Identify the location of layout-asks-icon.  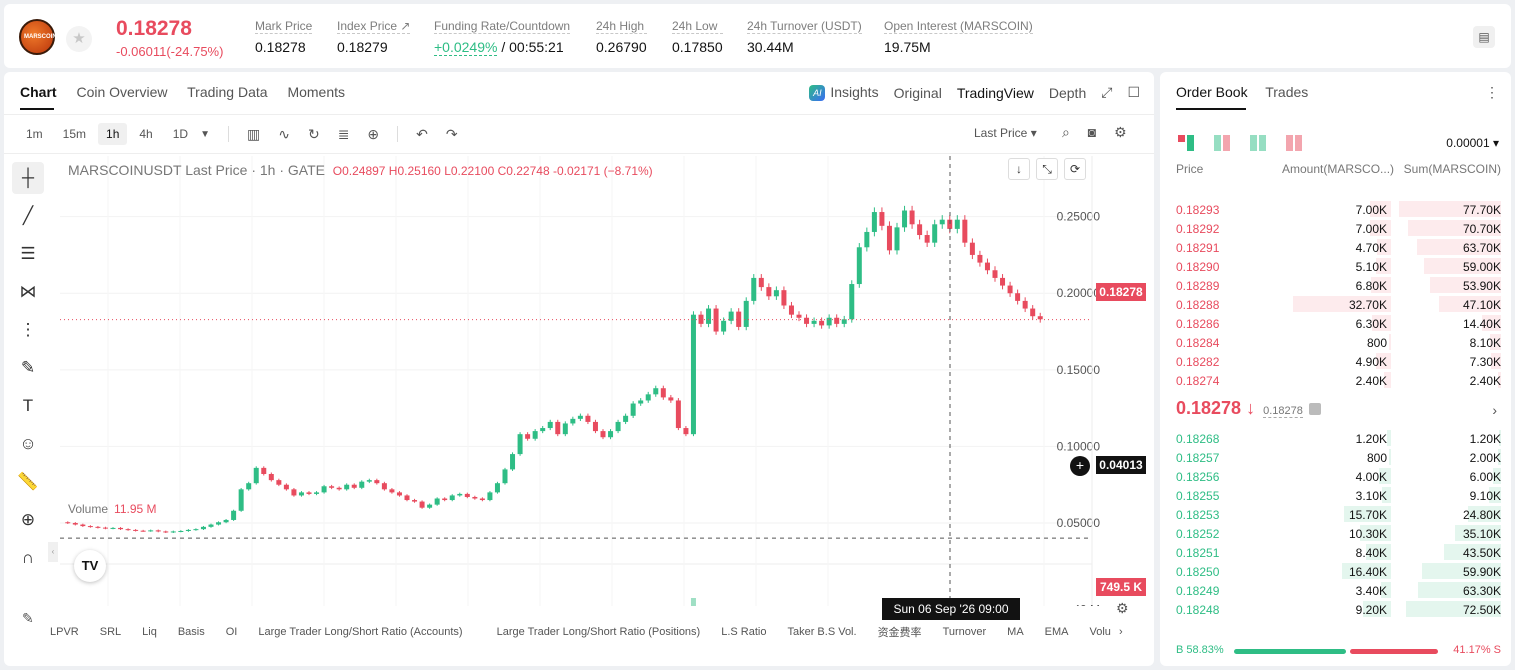
(1294, 143).